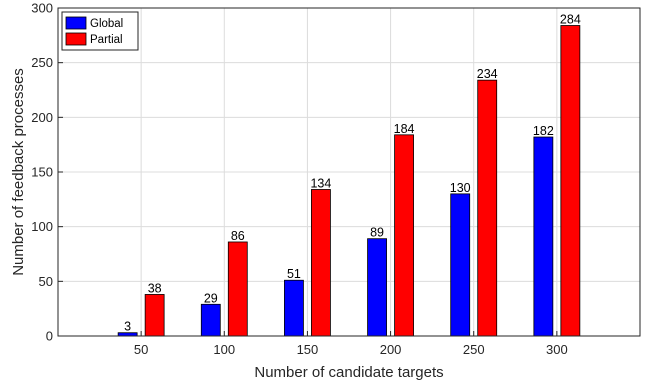 This screenshot has height=385, width=647. Describe the element at coordinates (106, 24) in the screenshot. I see `legend-label-global: Global` at that location.